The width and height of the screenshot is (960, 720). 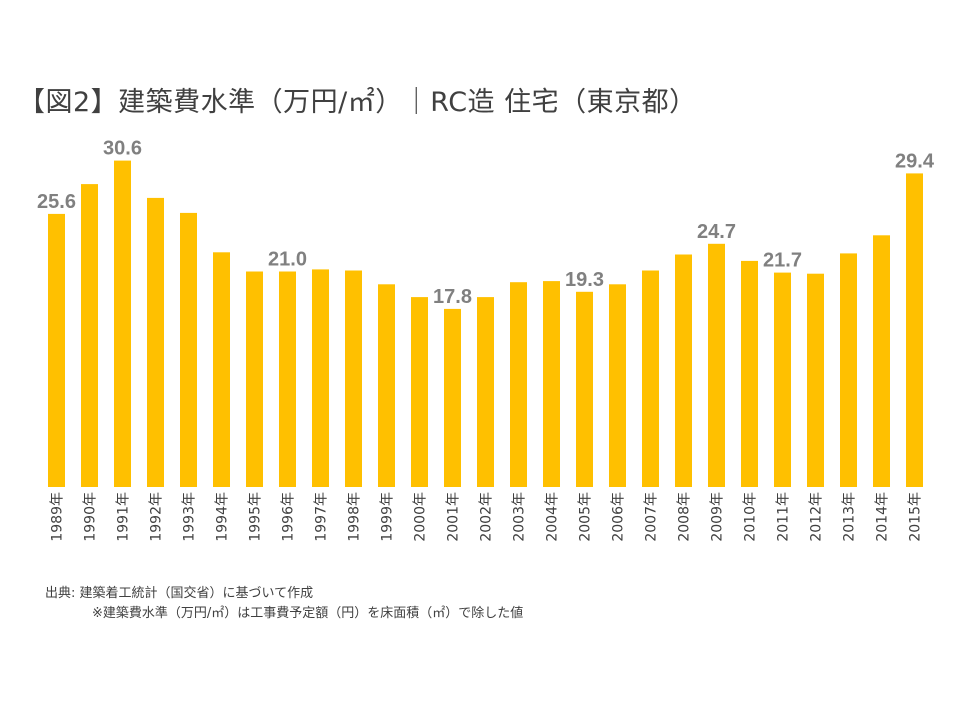 What do you see at coordinates (155, 342) in the screenshot?
I see `bar-1992年` at bounding box center [155, 342].